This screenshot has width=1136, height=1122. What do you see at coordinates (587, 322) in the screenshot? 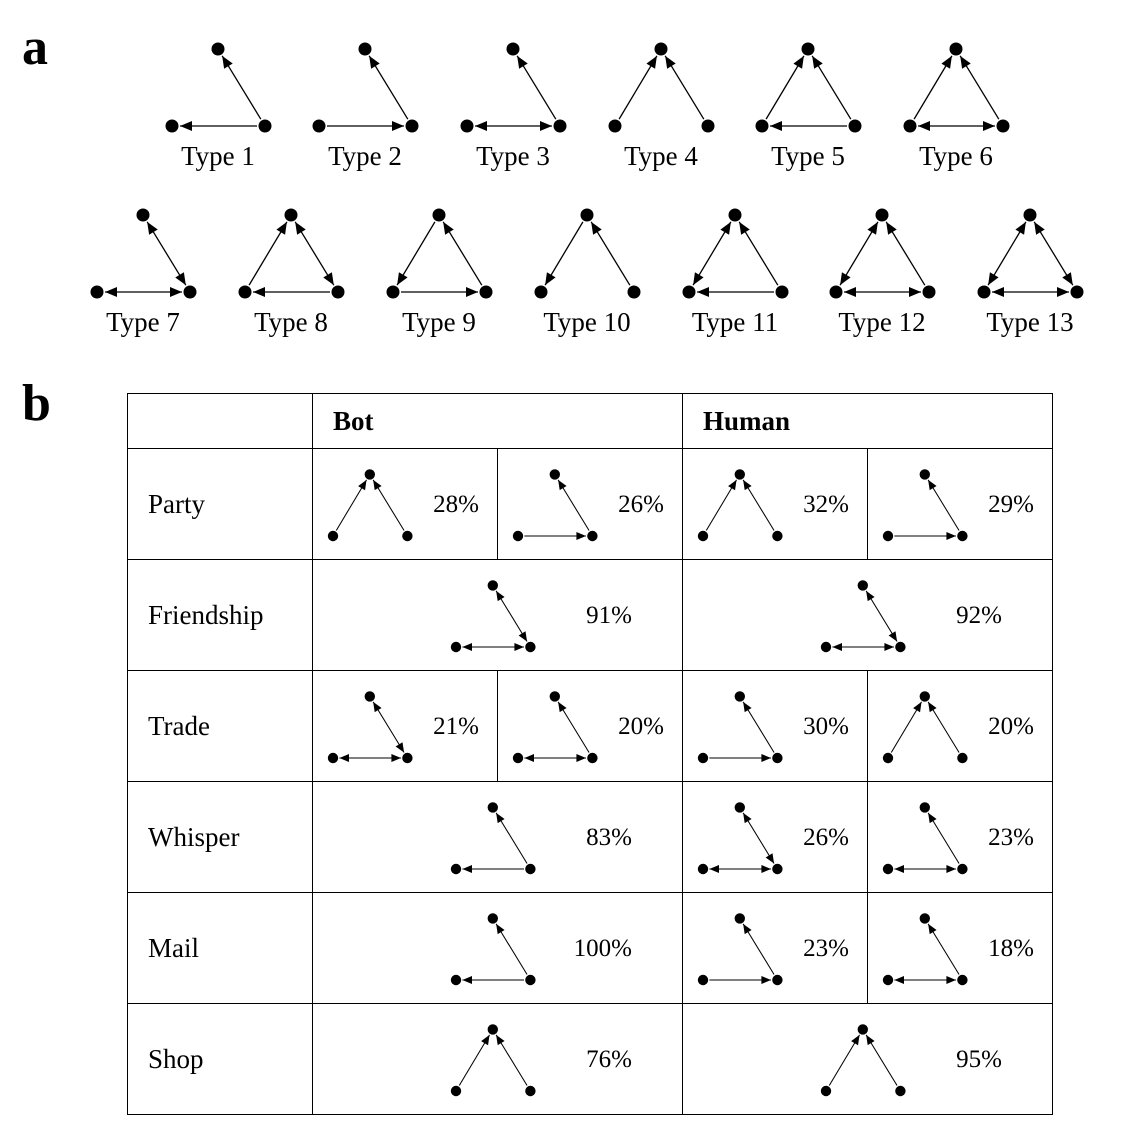
I see `type-label: Type 10` at bounding box center [587, 322].